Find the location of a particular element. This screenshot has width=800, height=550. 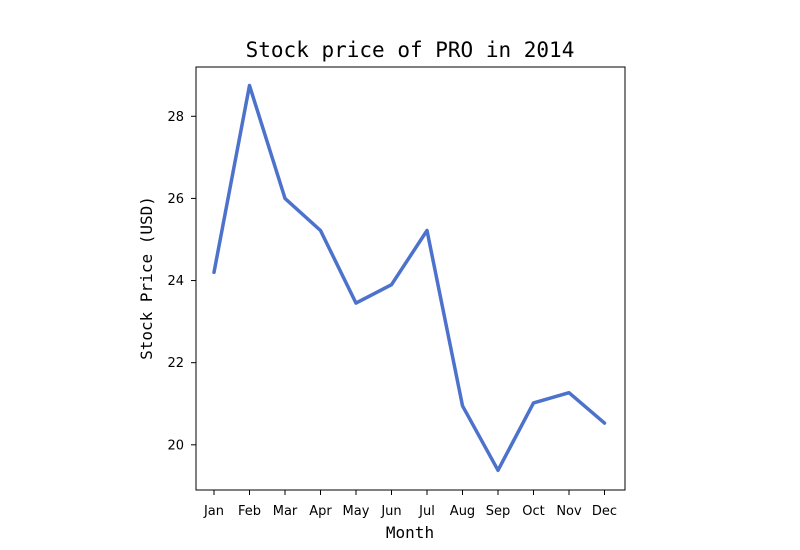

x-tick-label: Mar is located at coordinates (285, 511).